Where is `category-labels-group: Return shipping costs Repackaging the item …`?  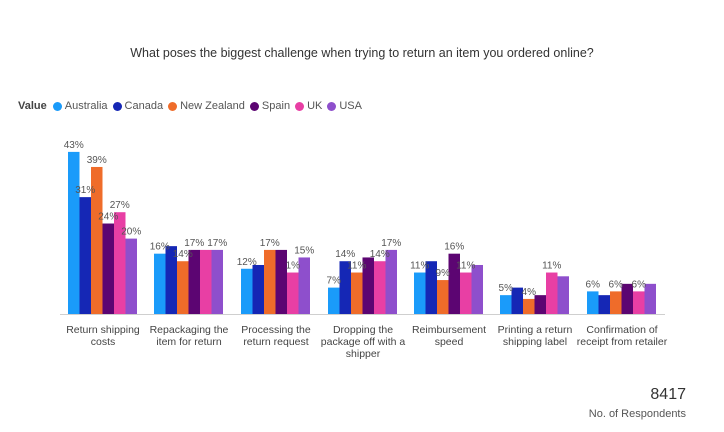 category-labels-group: Return shipping costs Repackaging the item … is located at coordinates (366, 342).